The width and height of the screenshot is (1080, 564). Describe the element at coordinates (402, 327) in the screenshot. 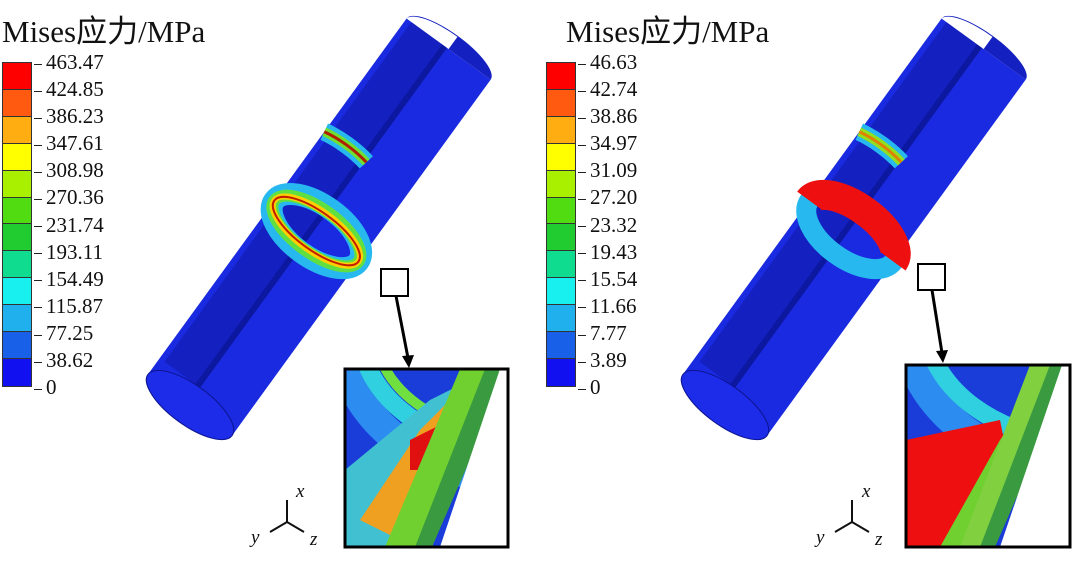

I see `callout-arrow-left` at that location.